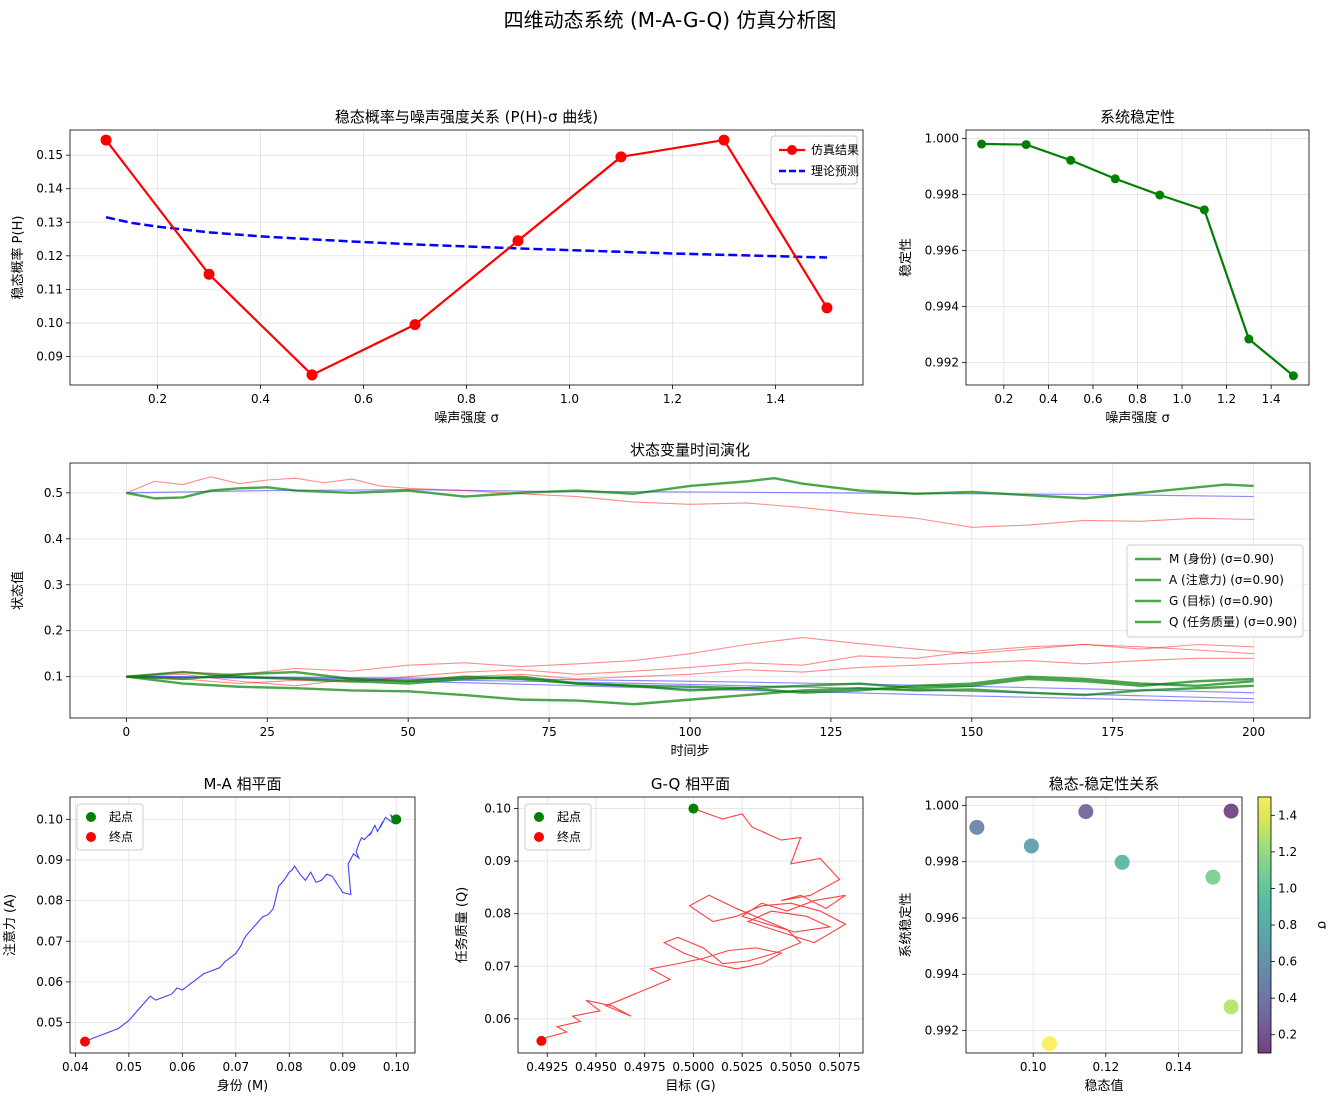 Image resolution: width=1332 pixels, height=1107 pixels. What do you see at coordinates (408, 732) in the screenshot?
I see `evo-xtick-label-2: 50` at bounding box center [408, 732].